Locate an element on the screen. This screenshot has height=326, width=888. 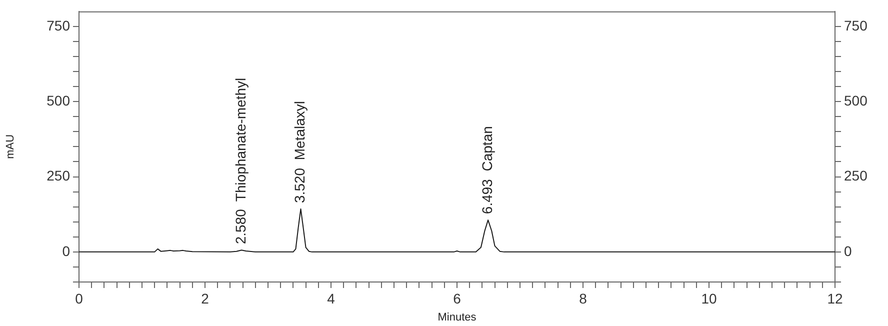
x-tick-label: 2 is located at coordinates (205, 298).